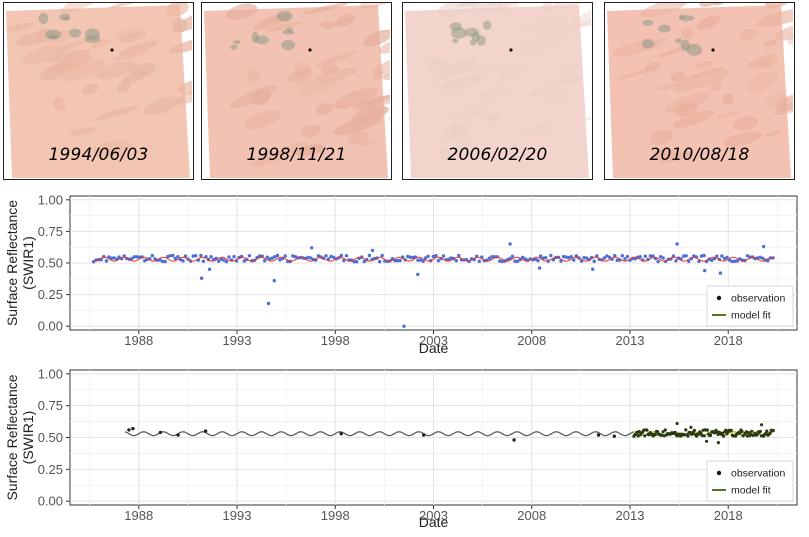 This screenshot has height=537, width=809. What do you see at coordinates (50, 373) in the screenshot?
I see `y-tick-label: 1.00` at bounding box center [50, 373].